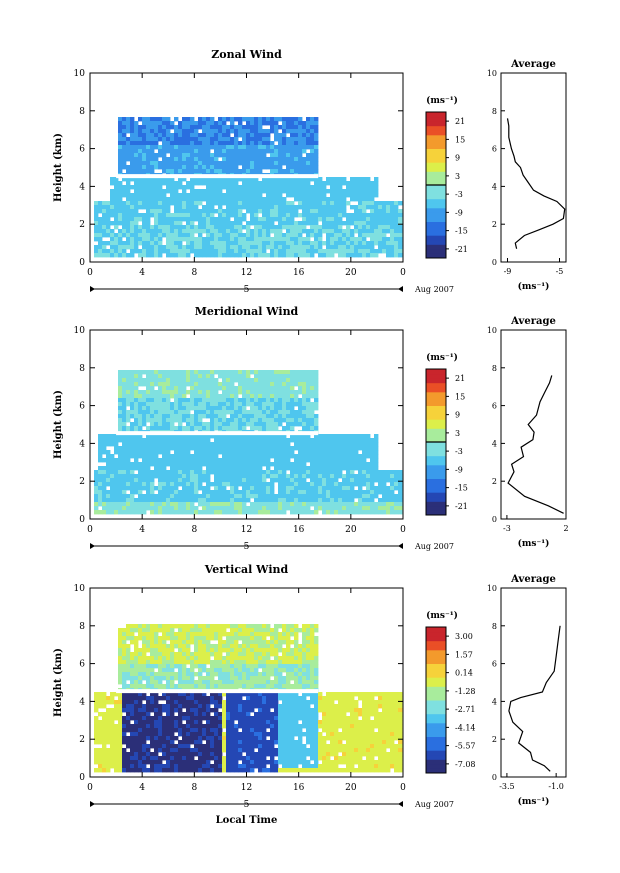  I want to click on chart-3-ytick-label: 10, so click(80, 589).